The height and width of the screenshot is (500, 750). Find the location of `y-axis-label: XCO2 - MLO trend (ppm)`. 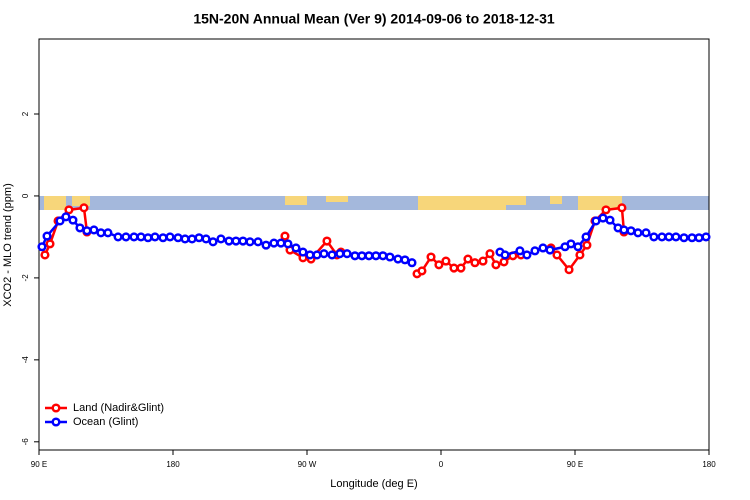

y-axis-label: XCO2 - MLO trend (ppm) is located at coordinates (8, 244).